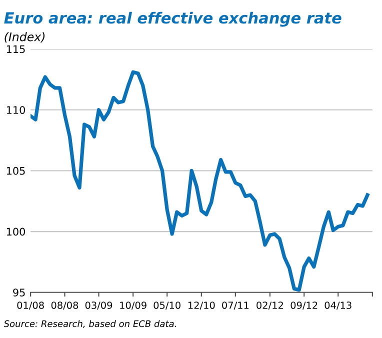  Describe the element at coordinates (269, 306) in the screenshot. I see `x-tick-label: 02/12` at that location.